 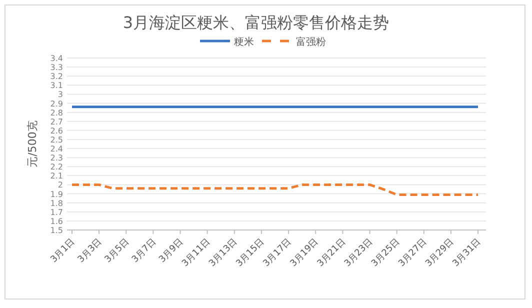 What do you see at coordinates (244, 42) in the screenshot?
I see `legend-label: 粳米` at bounding box center [244, 42].